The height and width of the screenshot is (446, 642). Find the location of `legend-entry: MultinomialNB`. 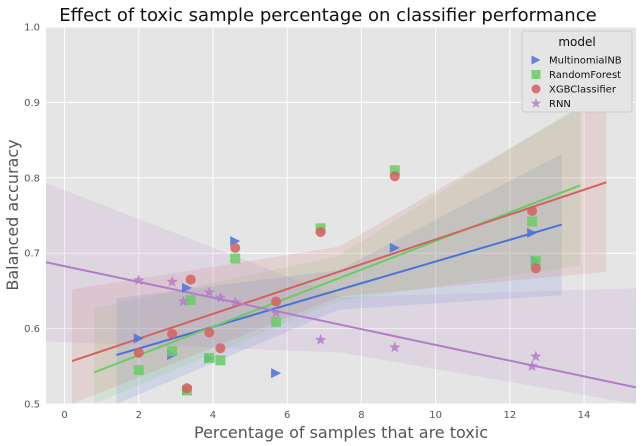

legend-entry: MultinomialNB is located at coordinates (585, 61).